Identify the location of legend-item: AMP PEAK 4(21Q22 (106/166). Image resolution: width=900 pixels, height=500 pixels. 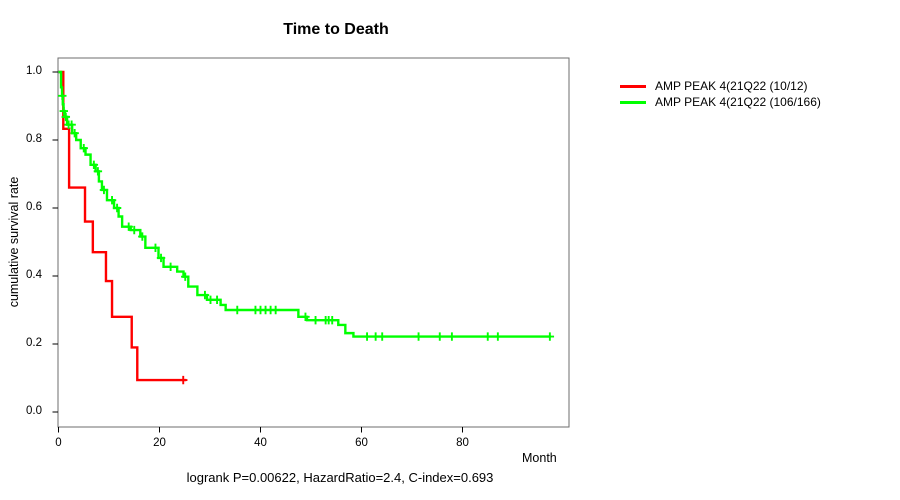
(720, 103).